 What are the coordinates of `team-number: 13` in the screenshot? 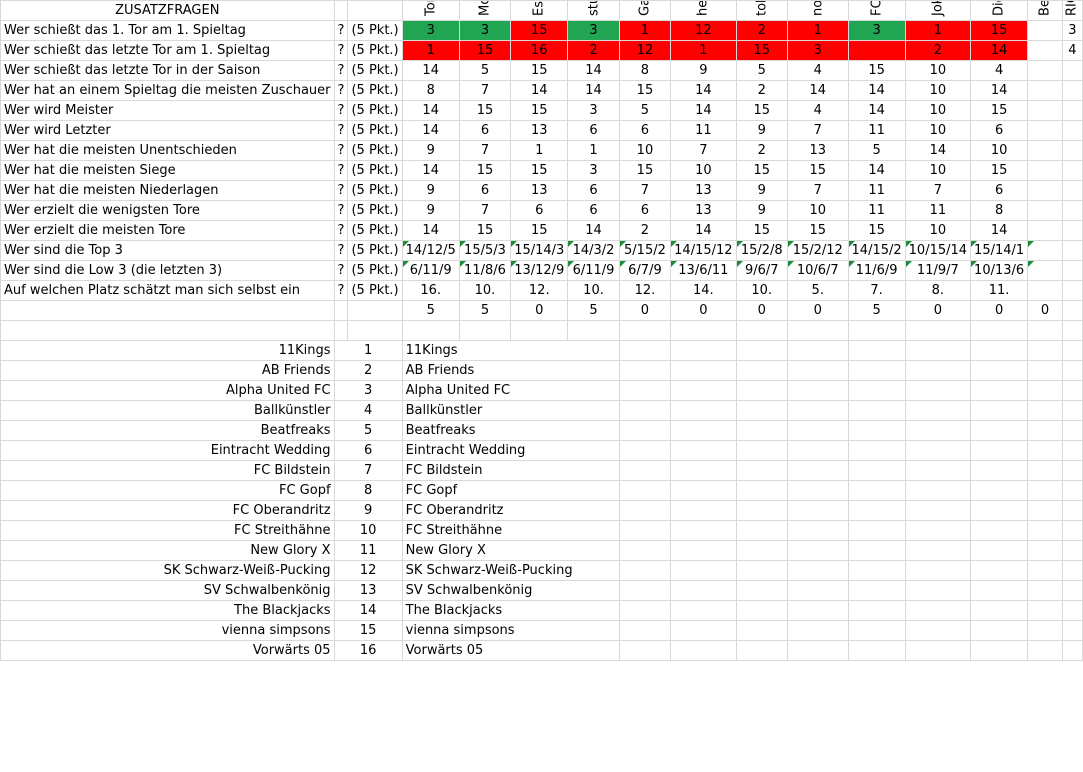 It's located at (368, 590).